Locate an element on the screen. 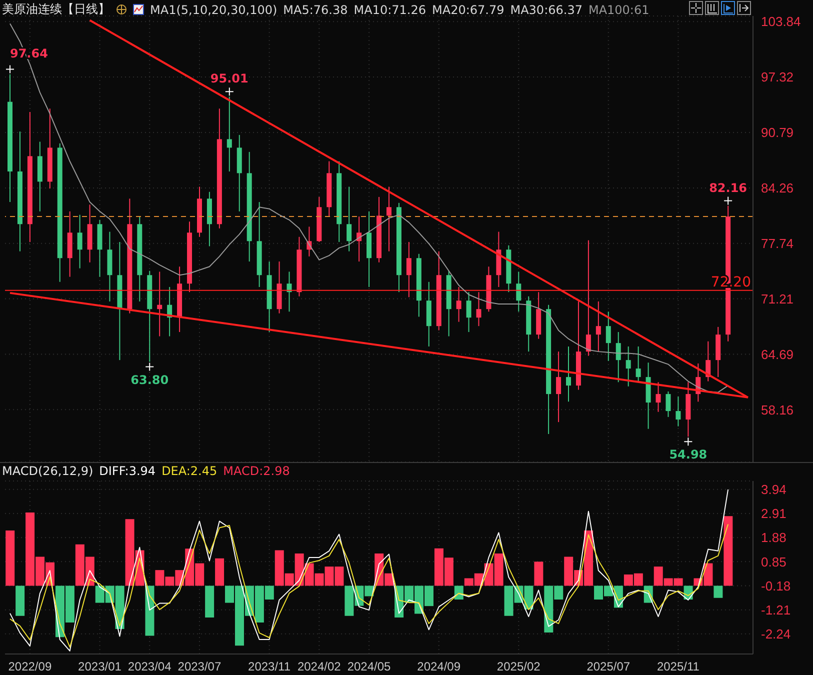  y-tick-label: 64.69 is located at coordinates (777, 354).